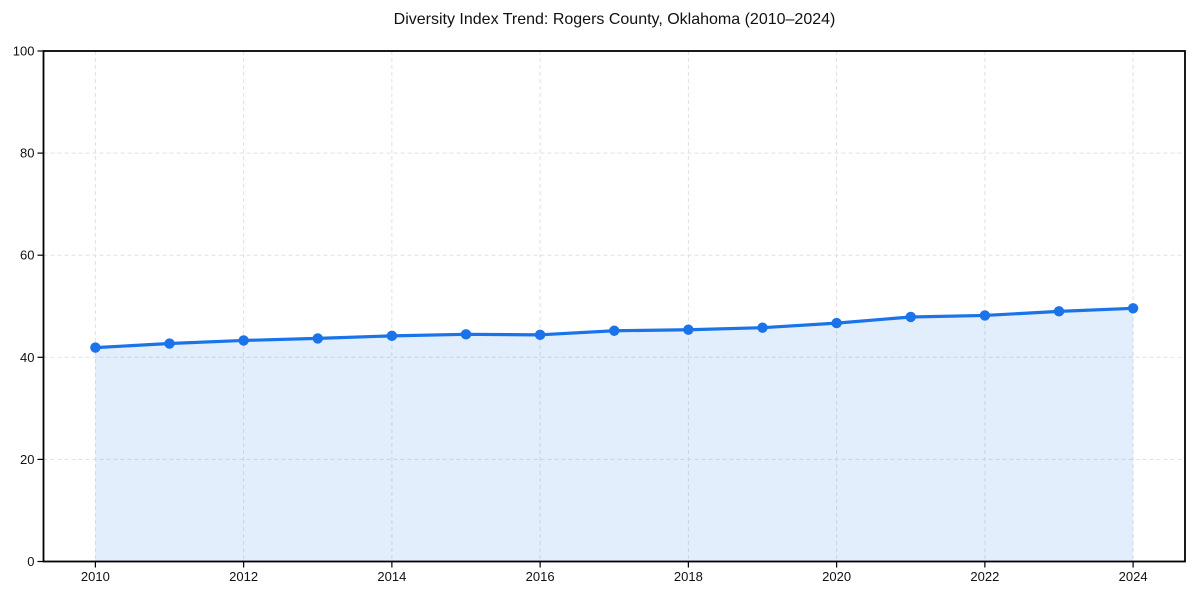  I want to click on x-tick-label-2024: 2024, so click(1133, 576).